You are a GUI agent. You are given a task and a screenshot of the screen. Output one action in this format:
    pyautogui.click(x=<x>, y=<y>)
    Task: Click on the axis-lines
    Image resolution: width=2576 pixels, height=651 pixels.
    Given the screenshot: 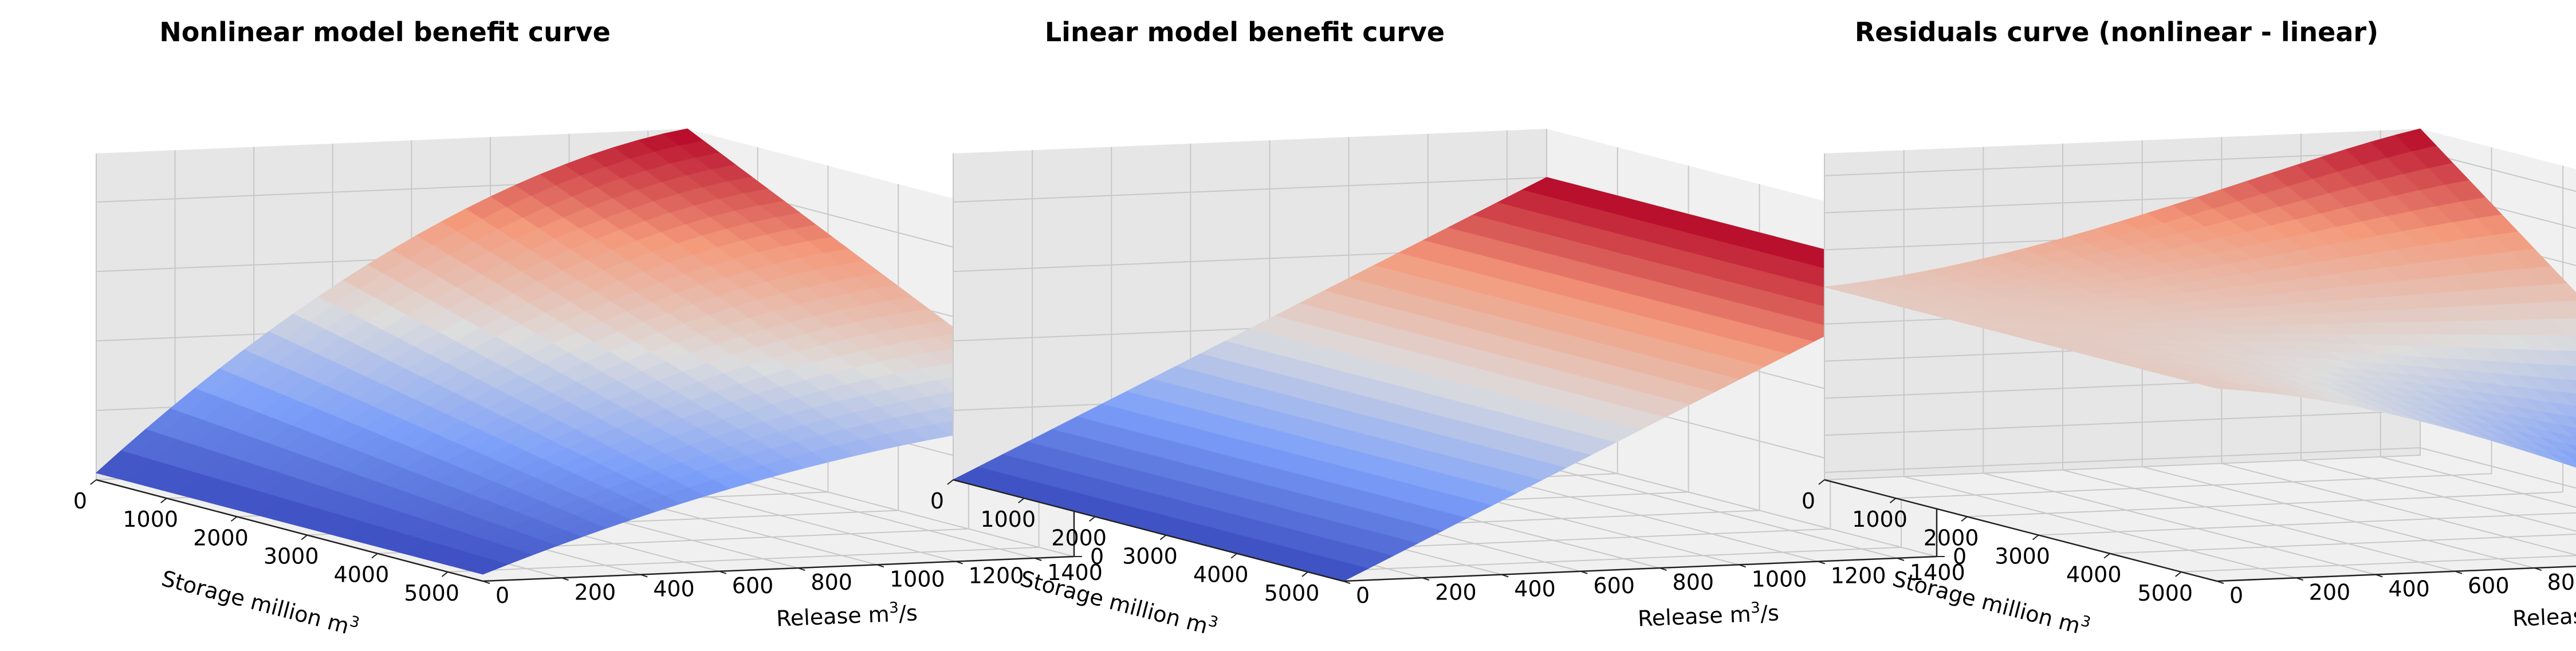 What is the action you would take?
    pyautogui.click(x=2200, y=530)
    